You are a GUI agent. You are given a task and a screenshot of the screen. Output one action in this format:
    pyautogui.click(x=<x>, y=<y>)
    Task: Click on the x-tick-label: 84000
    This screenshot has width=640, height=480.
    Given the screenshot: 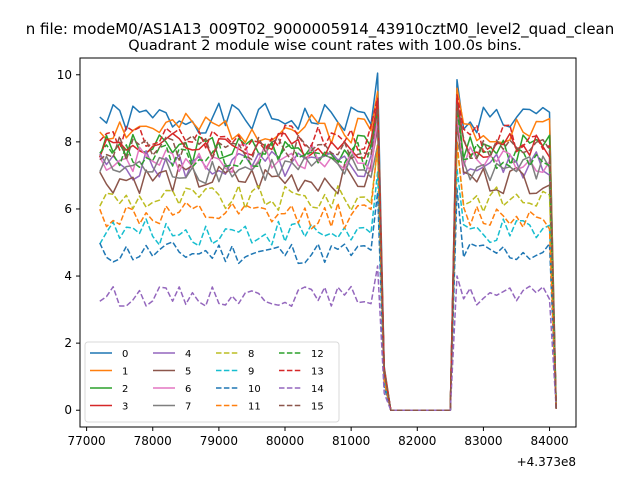 What is the action you would take?
    pyautogui.click(x=549, y=441)
    